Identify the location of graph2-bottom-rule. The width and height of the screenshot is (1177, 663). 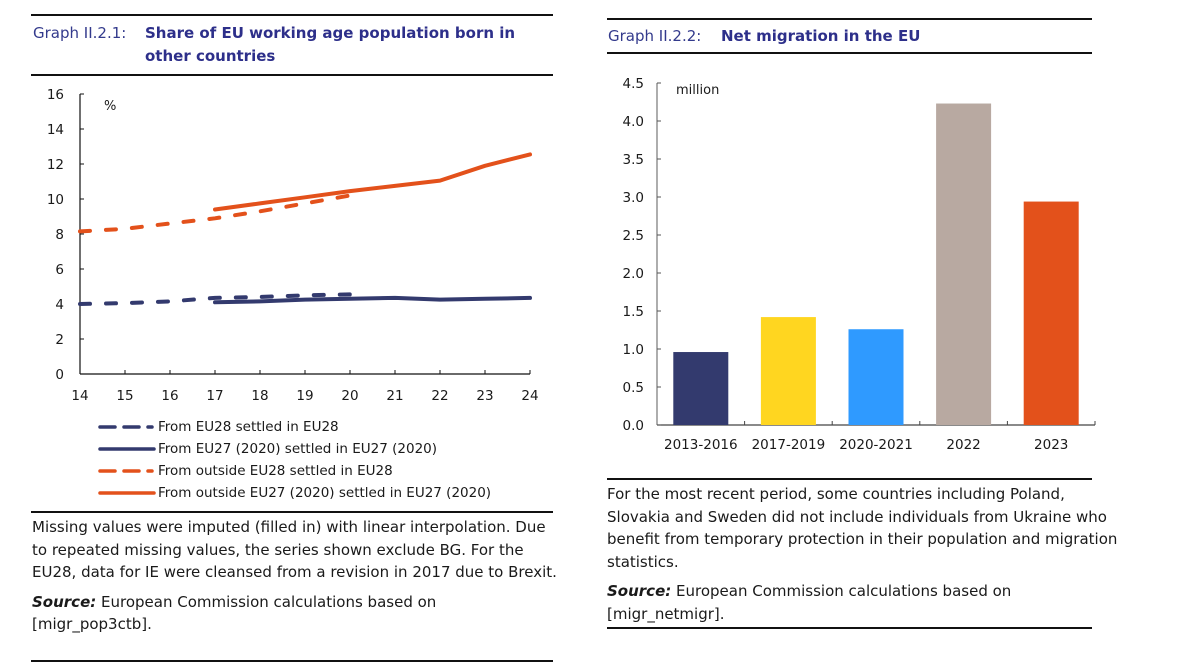
(849, 628).